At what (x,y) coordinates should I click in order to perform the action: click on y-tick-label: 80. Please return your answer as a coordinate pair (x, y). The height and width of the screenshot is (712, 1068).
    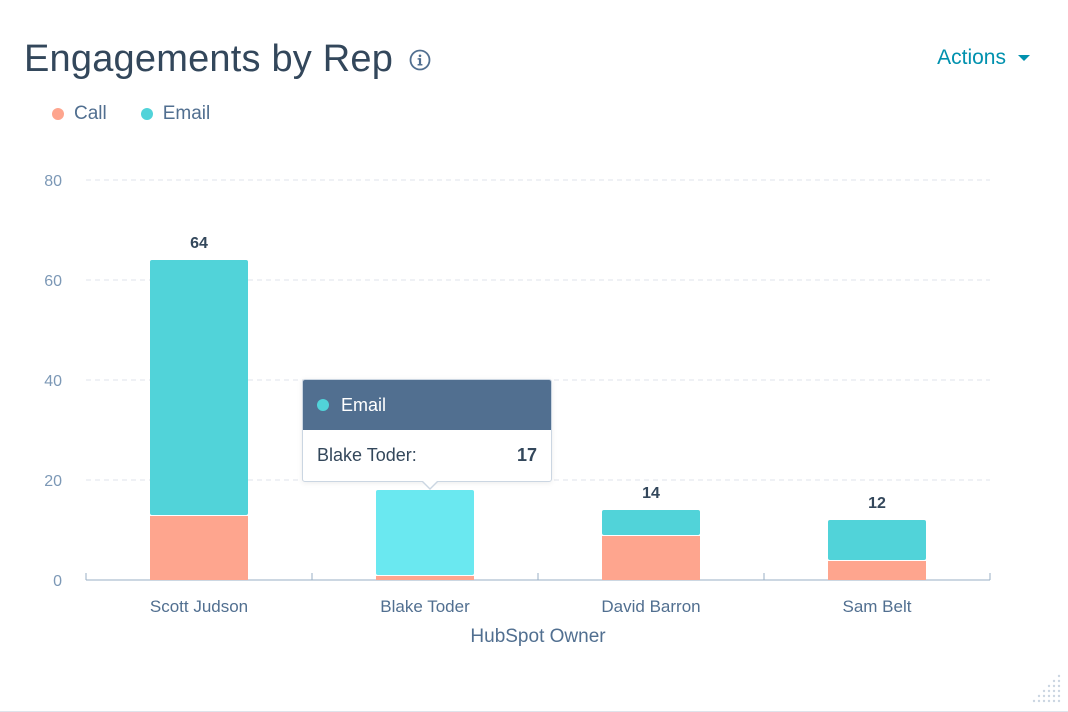
    Looking at the image, I should click on (53, 181).